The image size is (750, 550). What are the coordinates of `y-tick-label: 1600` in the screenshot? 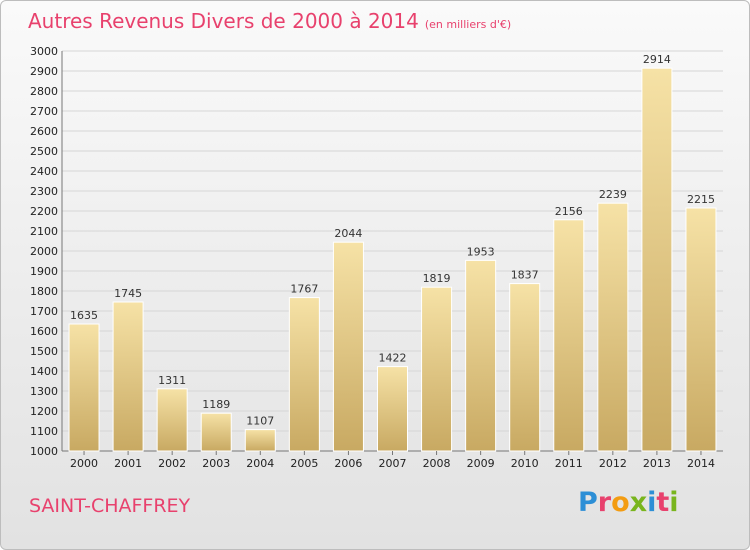 It's located at (44, 331).